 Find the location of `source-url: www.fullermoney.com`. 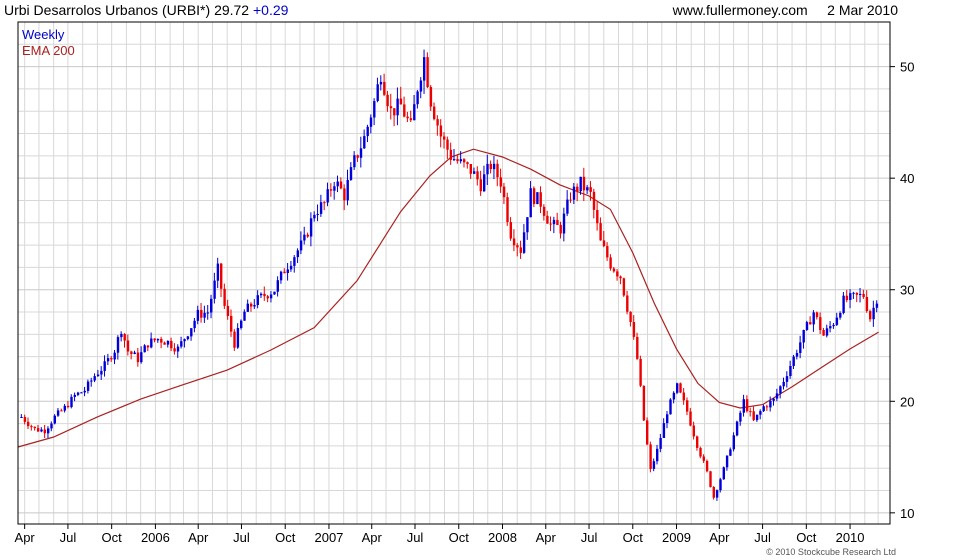

source-url: www.fullermoney.com is located at coordinates (740, 10).